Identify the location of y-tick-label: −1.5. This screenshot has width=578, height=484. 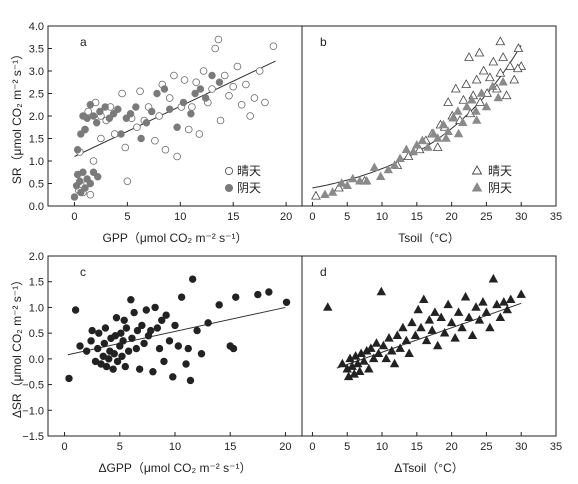
(33, 437).